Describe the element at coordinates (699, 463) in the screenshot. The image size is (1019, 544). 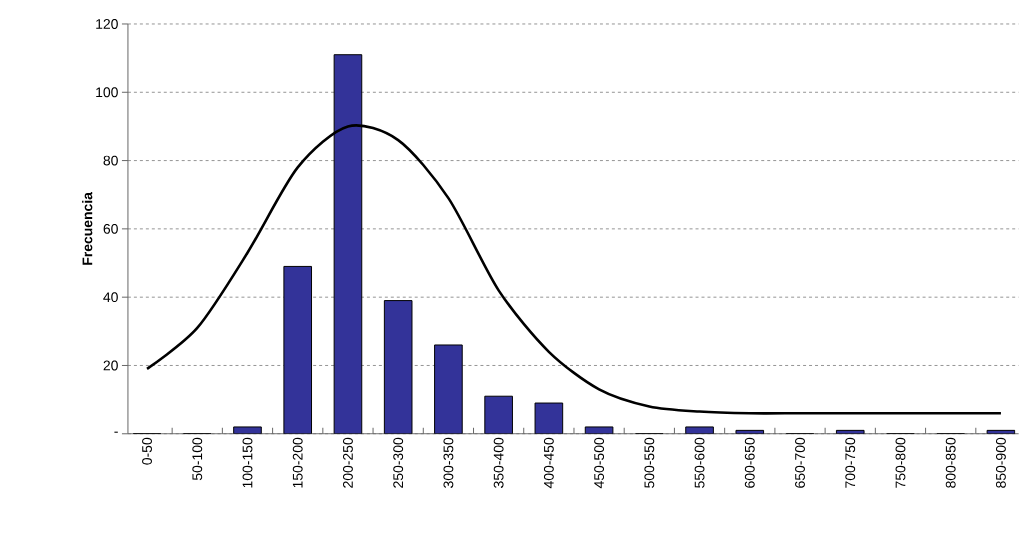
I see `x-tick-label: 550-600` at that location.